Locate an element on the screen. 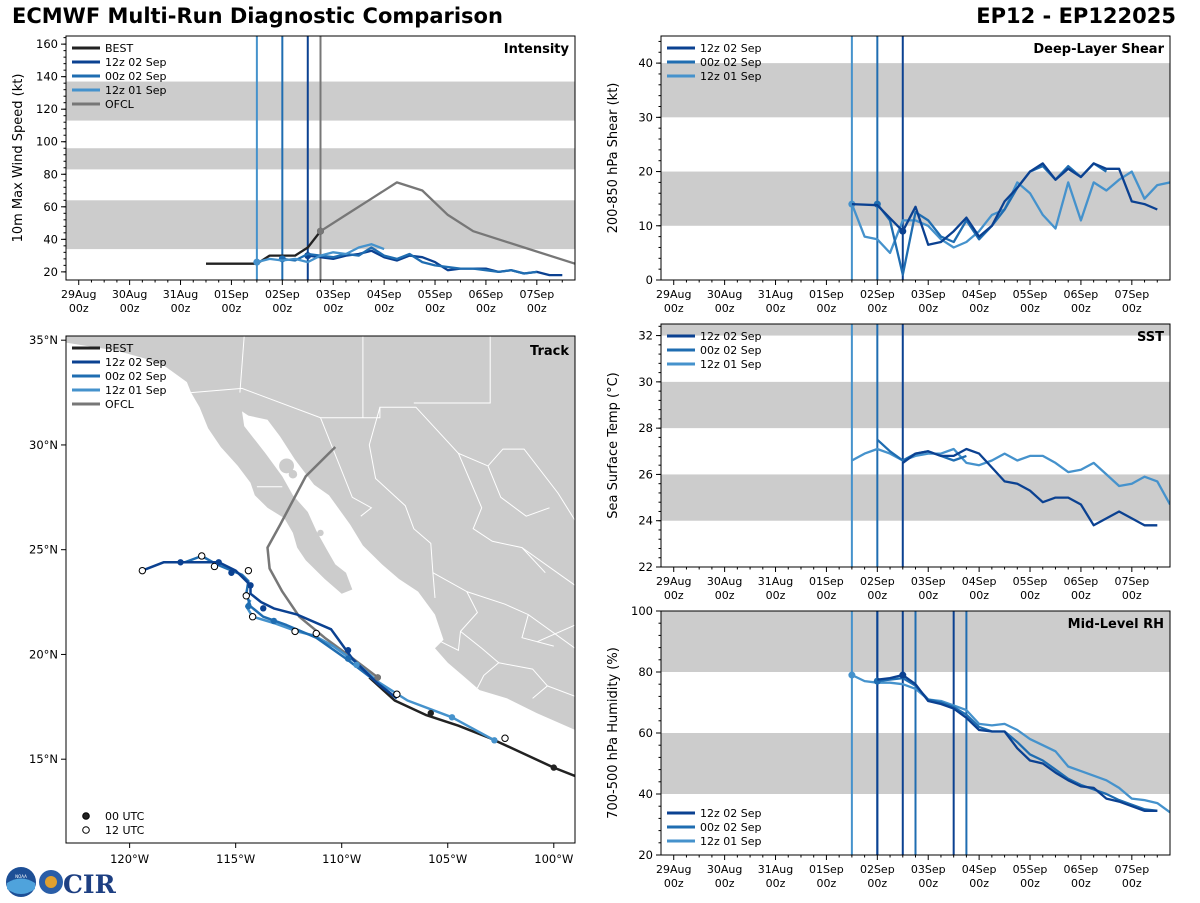 The image size is (1200, 903). y-tick-label: 0 is located at coordinates (649, 280).